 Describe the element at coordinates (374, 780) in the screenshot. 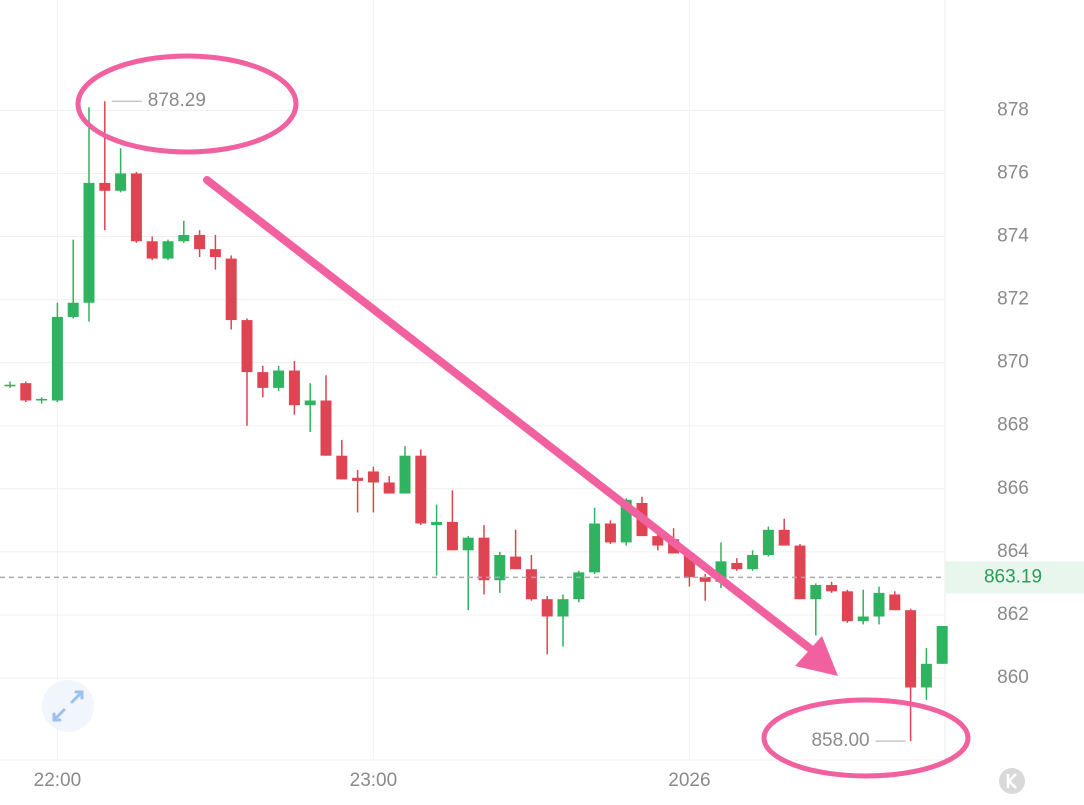

I see `x-tick-label: 23:00` at that location.